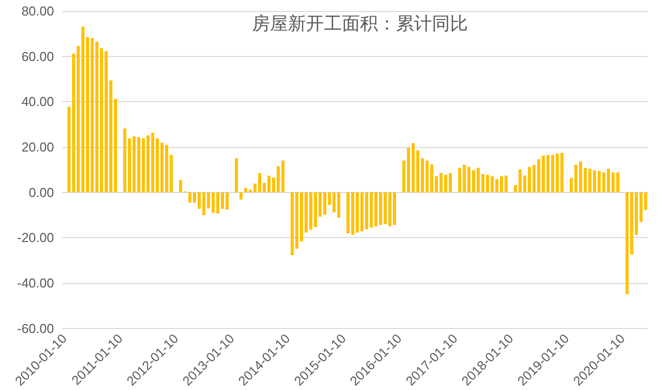 Image resolution: width=662 pixels, height=390 pixels. Describe the element at coordinates (37, 146) in the screenshot. I see `y-tick-label: 20.00` at that location.